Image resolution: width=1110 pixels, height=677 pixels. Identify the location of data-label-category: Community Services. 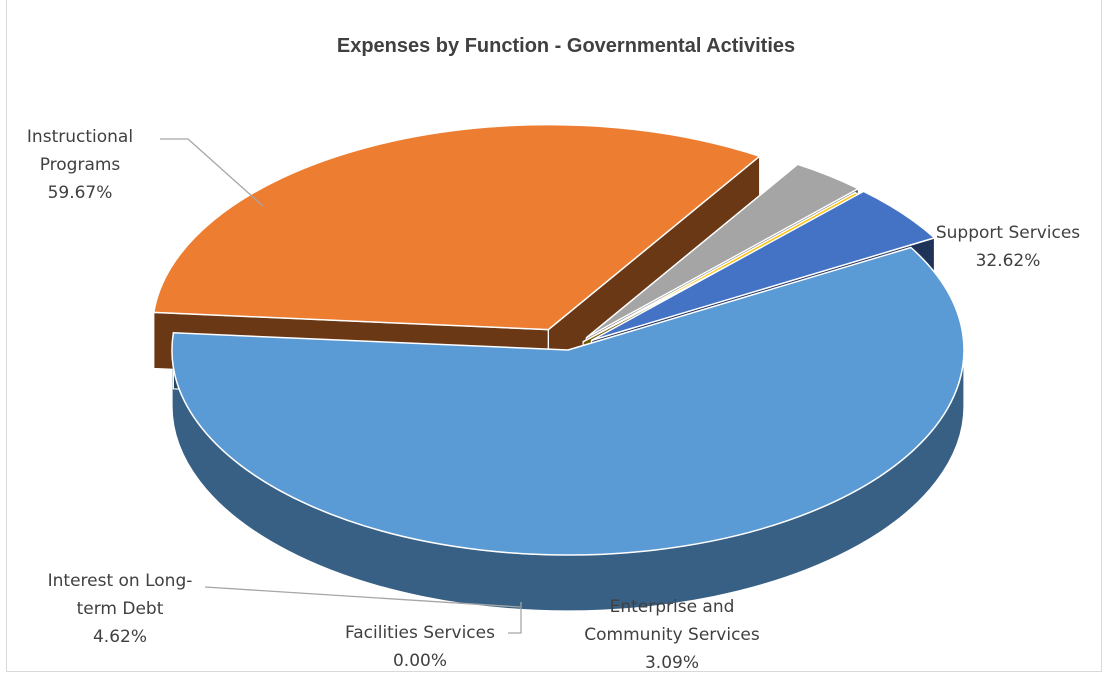
(672, 635).